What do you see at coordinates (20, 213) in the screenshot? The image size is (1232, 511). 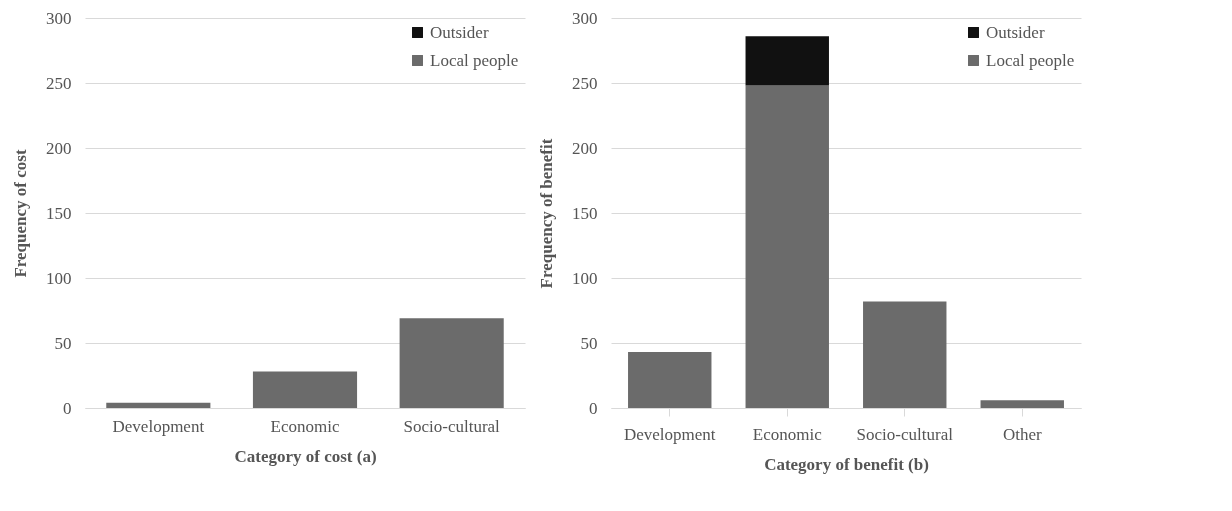 I see `y-axis-title: Frequency of cost` at bounding box center [20, 213].